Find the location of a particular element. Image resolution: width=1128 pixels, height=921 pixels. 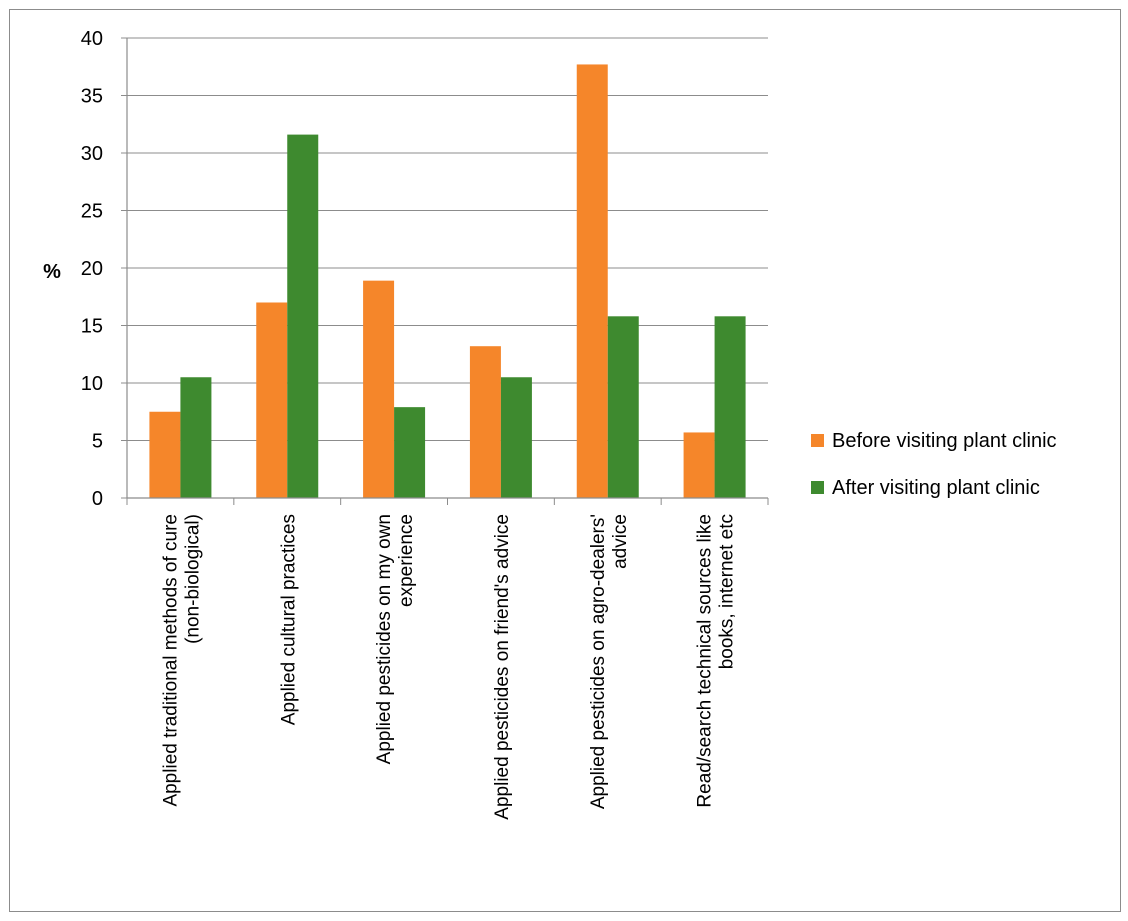

legend-label-after: After visiting plant clinic is located at coordinates (936, 488).